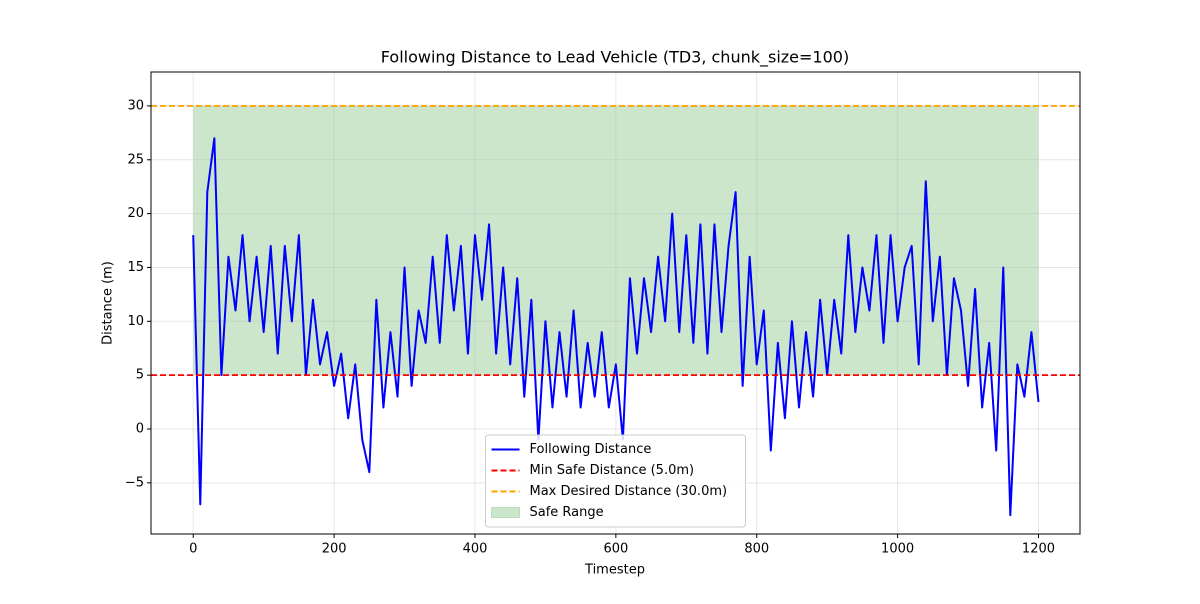  I want to click on y-axis-label: Distance (m), so click(108, 303).